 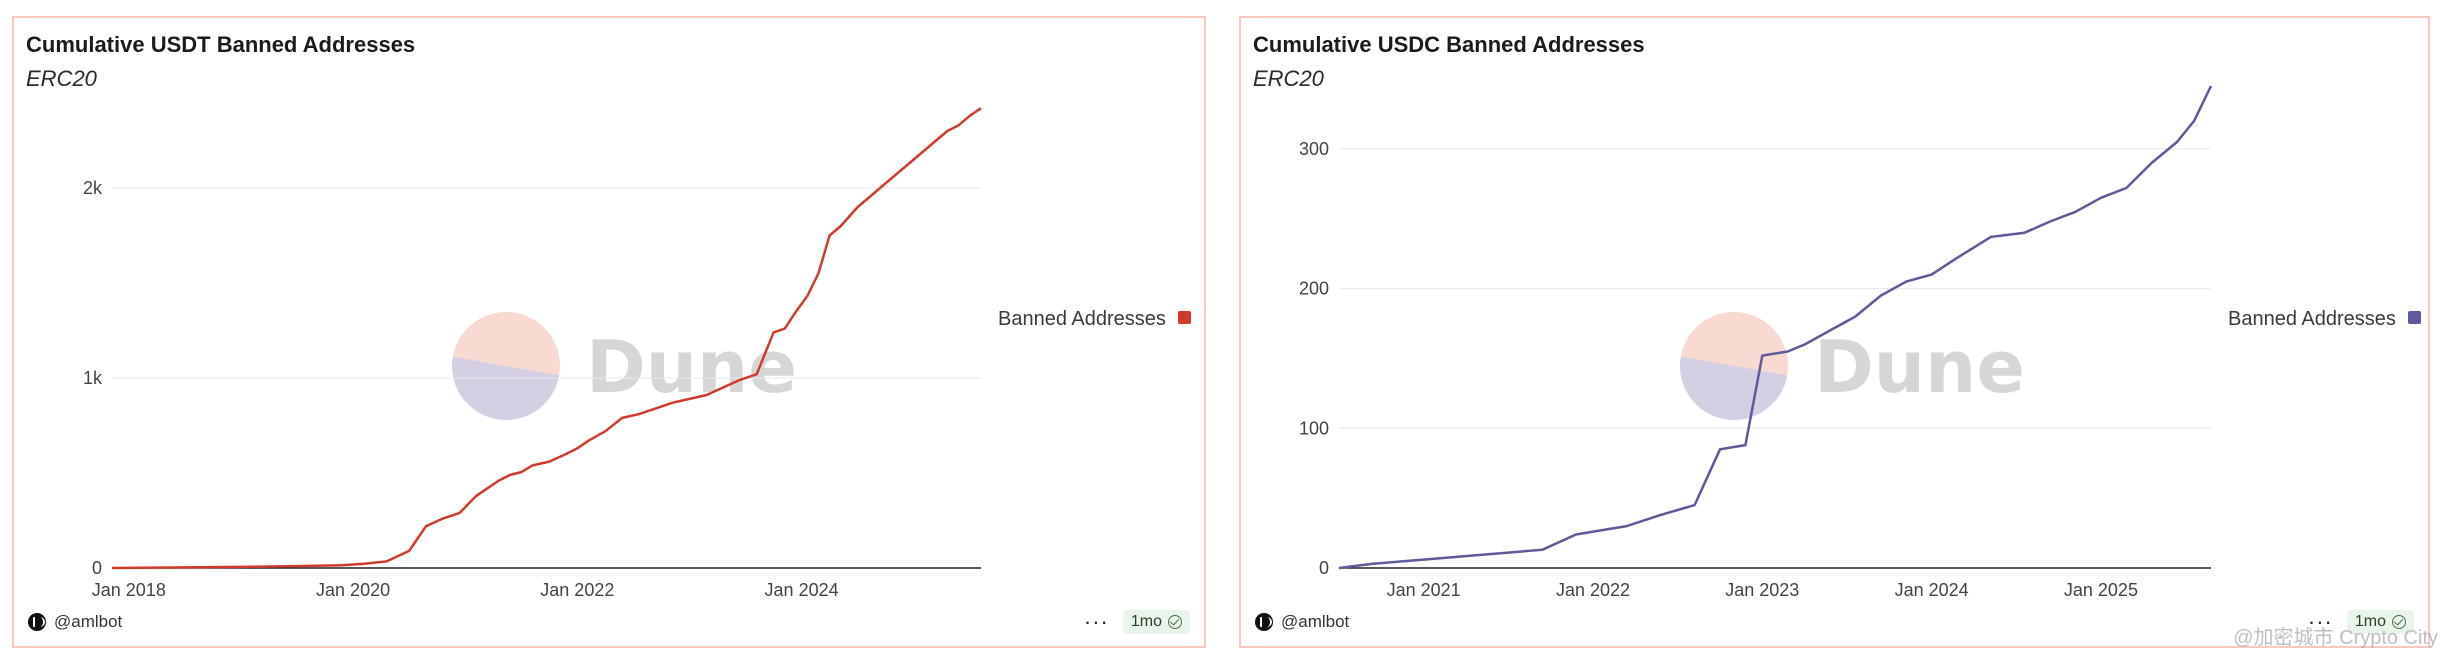 I want to click on x-tick-label: Jan 2023, so click(x=1762, y=590).